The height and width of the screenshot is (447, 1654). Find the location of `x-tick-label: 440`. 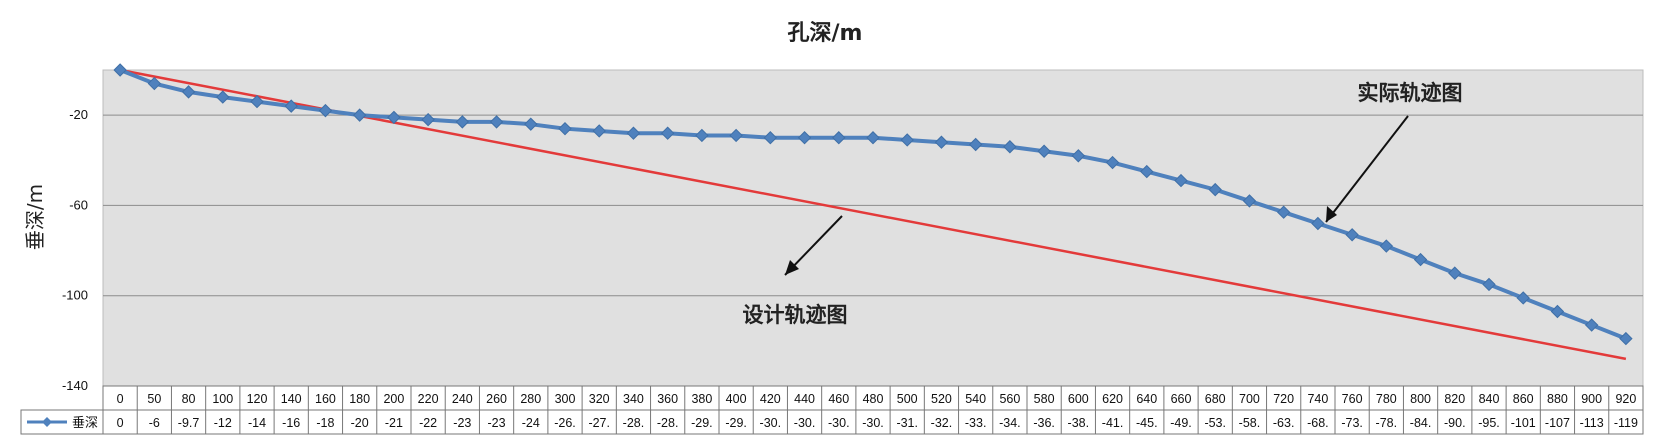

x-tick-label: 440 is located at coordinates (804, 399).